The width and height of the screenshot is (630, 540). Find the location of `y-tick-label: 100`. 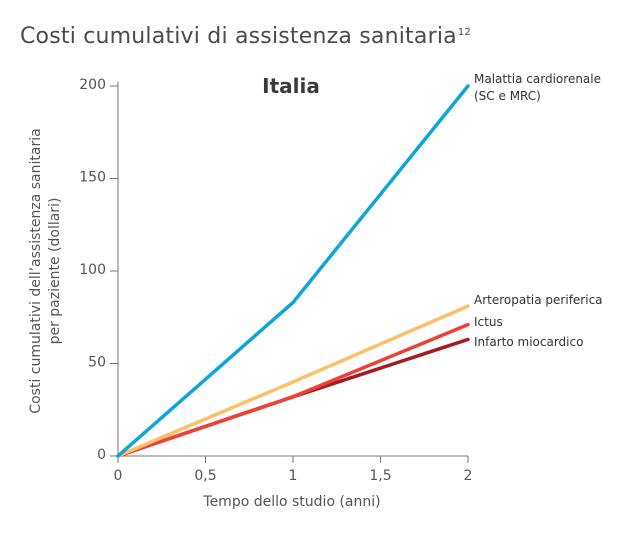

y-tick-label: 100 is located at coordinates (92, 270).